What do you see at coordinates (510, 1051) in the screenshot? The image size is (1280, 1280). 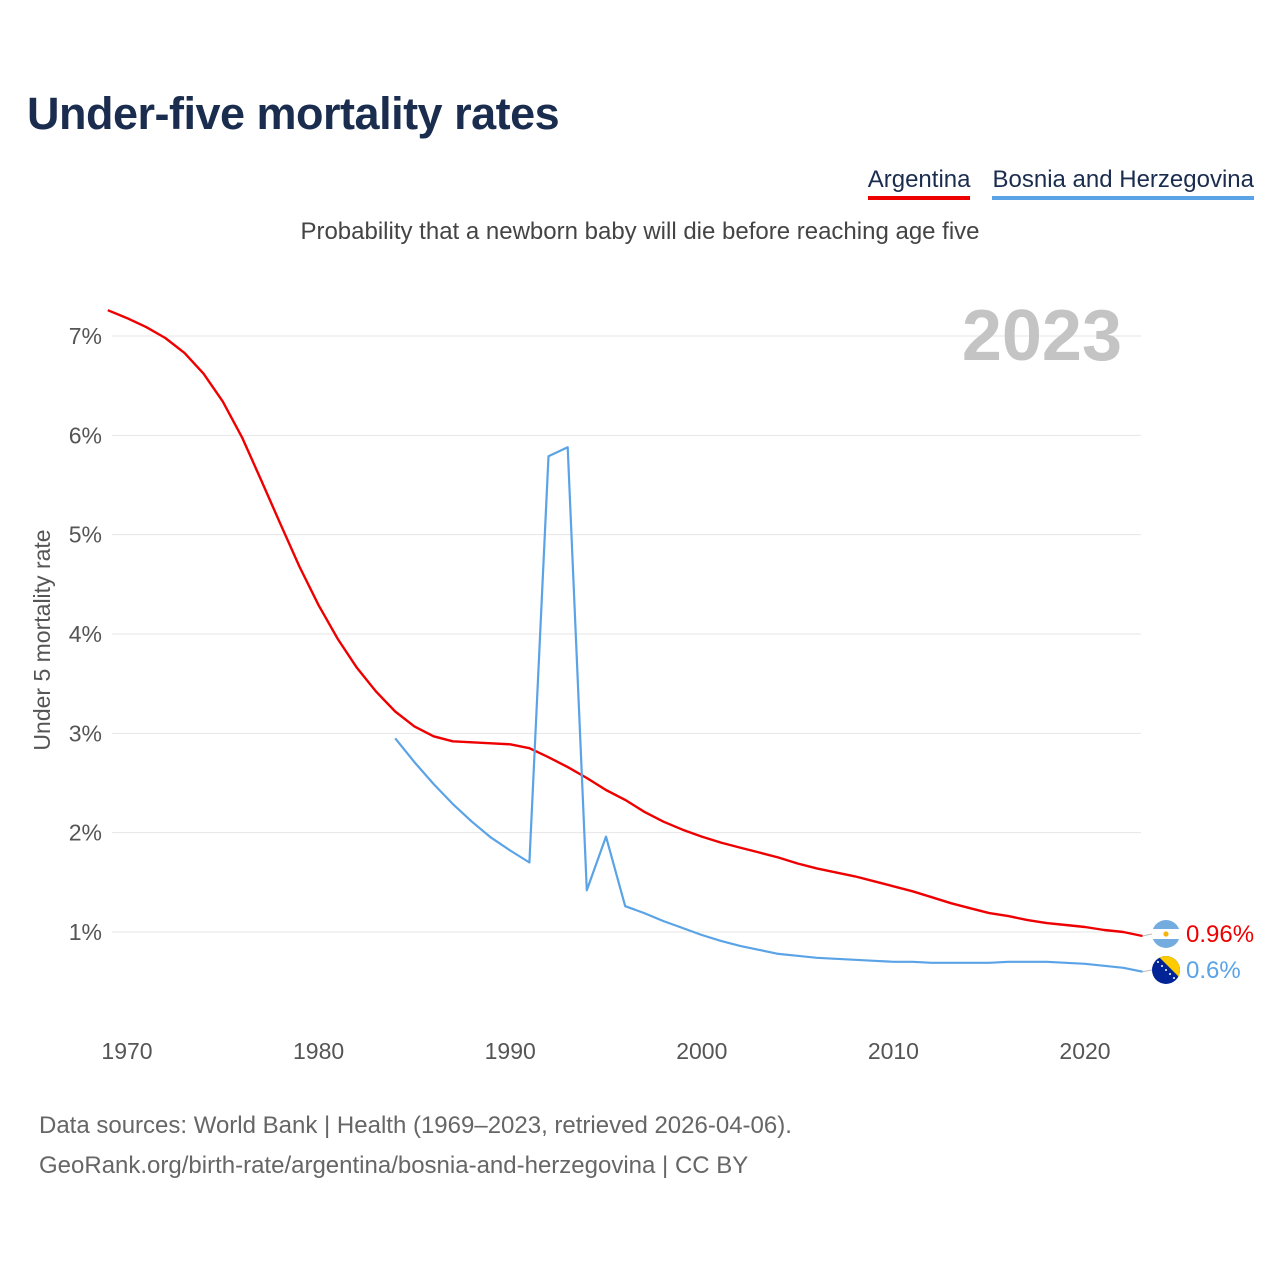 I see `x-tick-label: 1990` at bounding box center [510, 1051].